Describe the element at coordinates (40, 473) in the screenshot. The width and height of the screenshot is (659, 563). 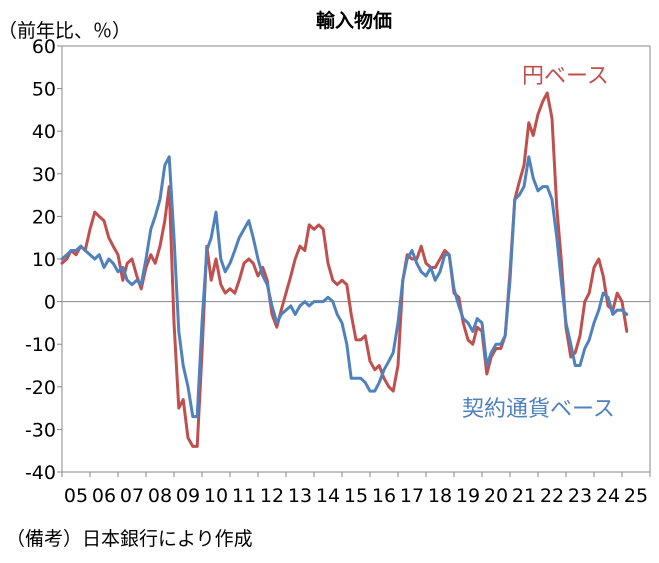
I see `y-tick-label: -40` at that location.